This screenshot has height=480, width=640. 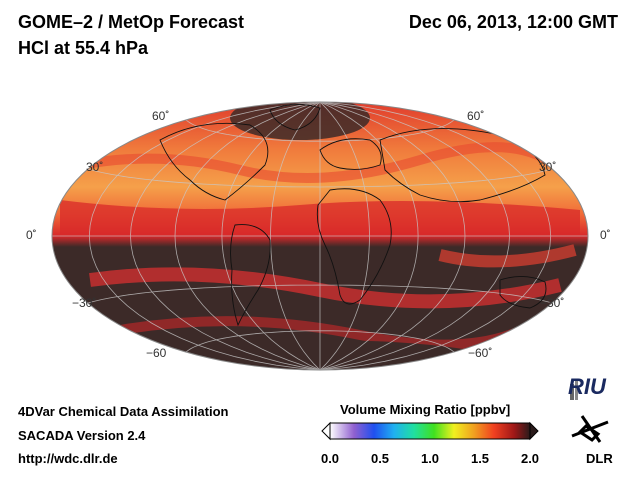 What do you see at coordinates (84, 303) in the screenshot?
I see `lat-label-30s-left: −30˚` at bounding box center [84, 303].